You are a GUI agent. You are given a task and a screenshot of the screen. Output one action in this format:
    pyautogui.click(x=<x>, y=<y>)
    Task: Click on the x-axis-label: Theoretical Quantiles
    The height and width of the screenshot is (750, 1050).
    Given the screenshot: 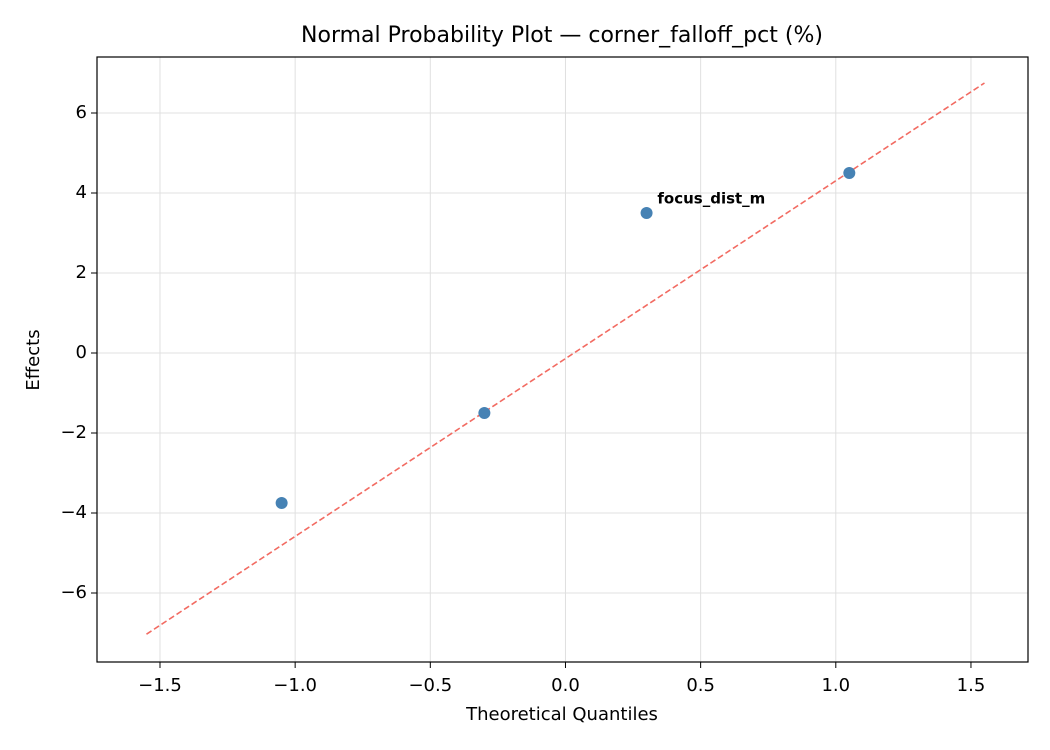 What is the action you would take?
    pyautogui.click(x=561, y=714)
    